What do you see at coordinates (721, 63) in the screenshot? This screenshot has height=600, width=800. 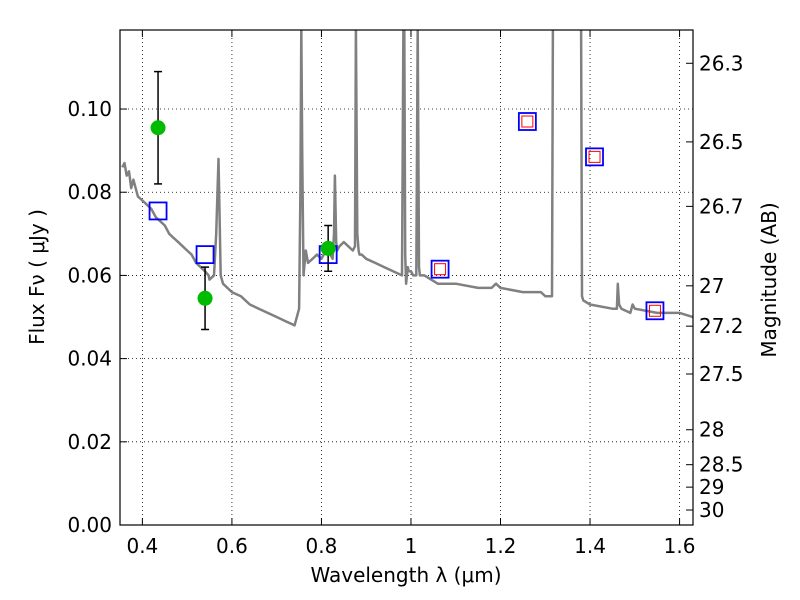 I see `right-tick-label: 26.3` at bounding box center [721, 63].